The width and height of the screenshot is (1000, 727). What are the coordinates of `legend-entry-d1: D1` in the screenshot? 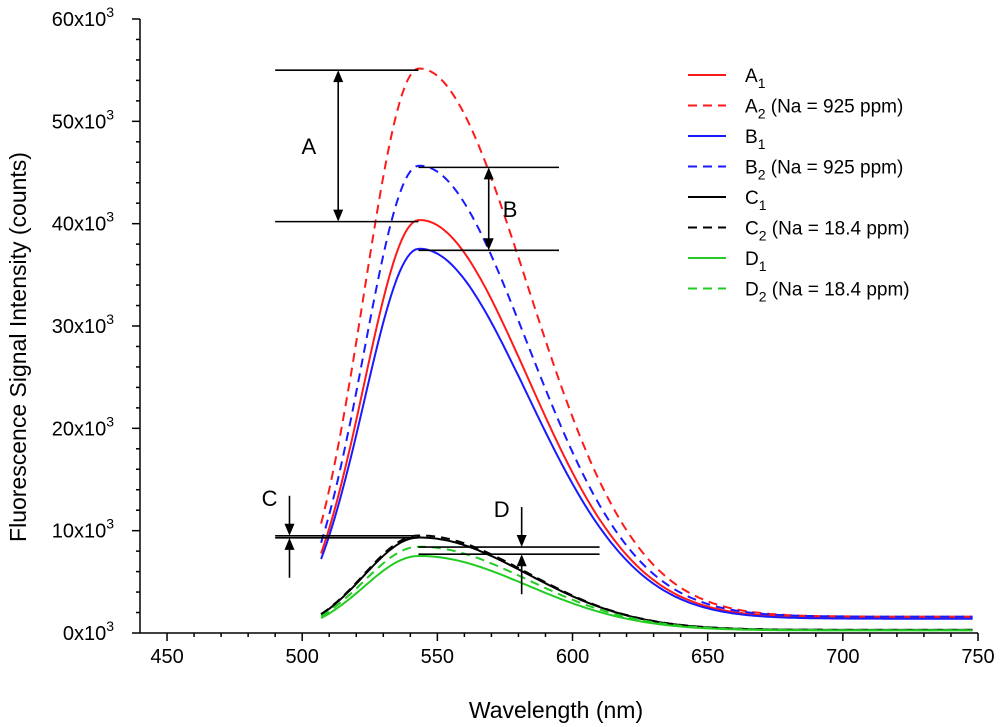 It's located at (727, 261).